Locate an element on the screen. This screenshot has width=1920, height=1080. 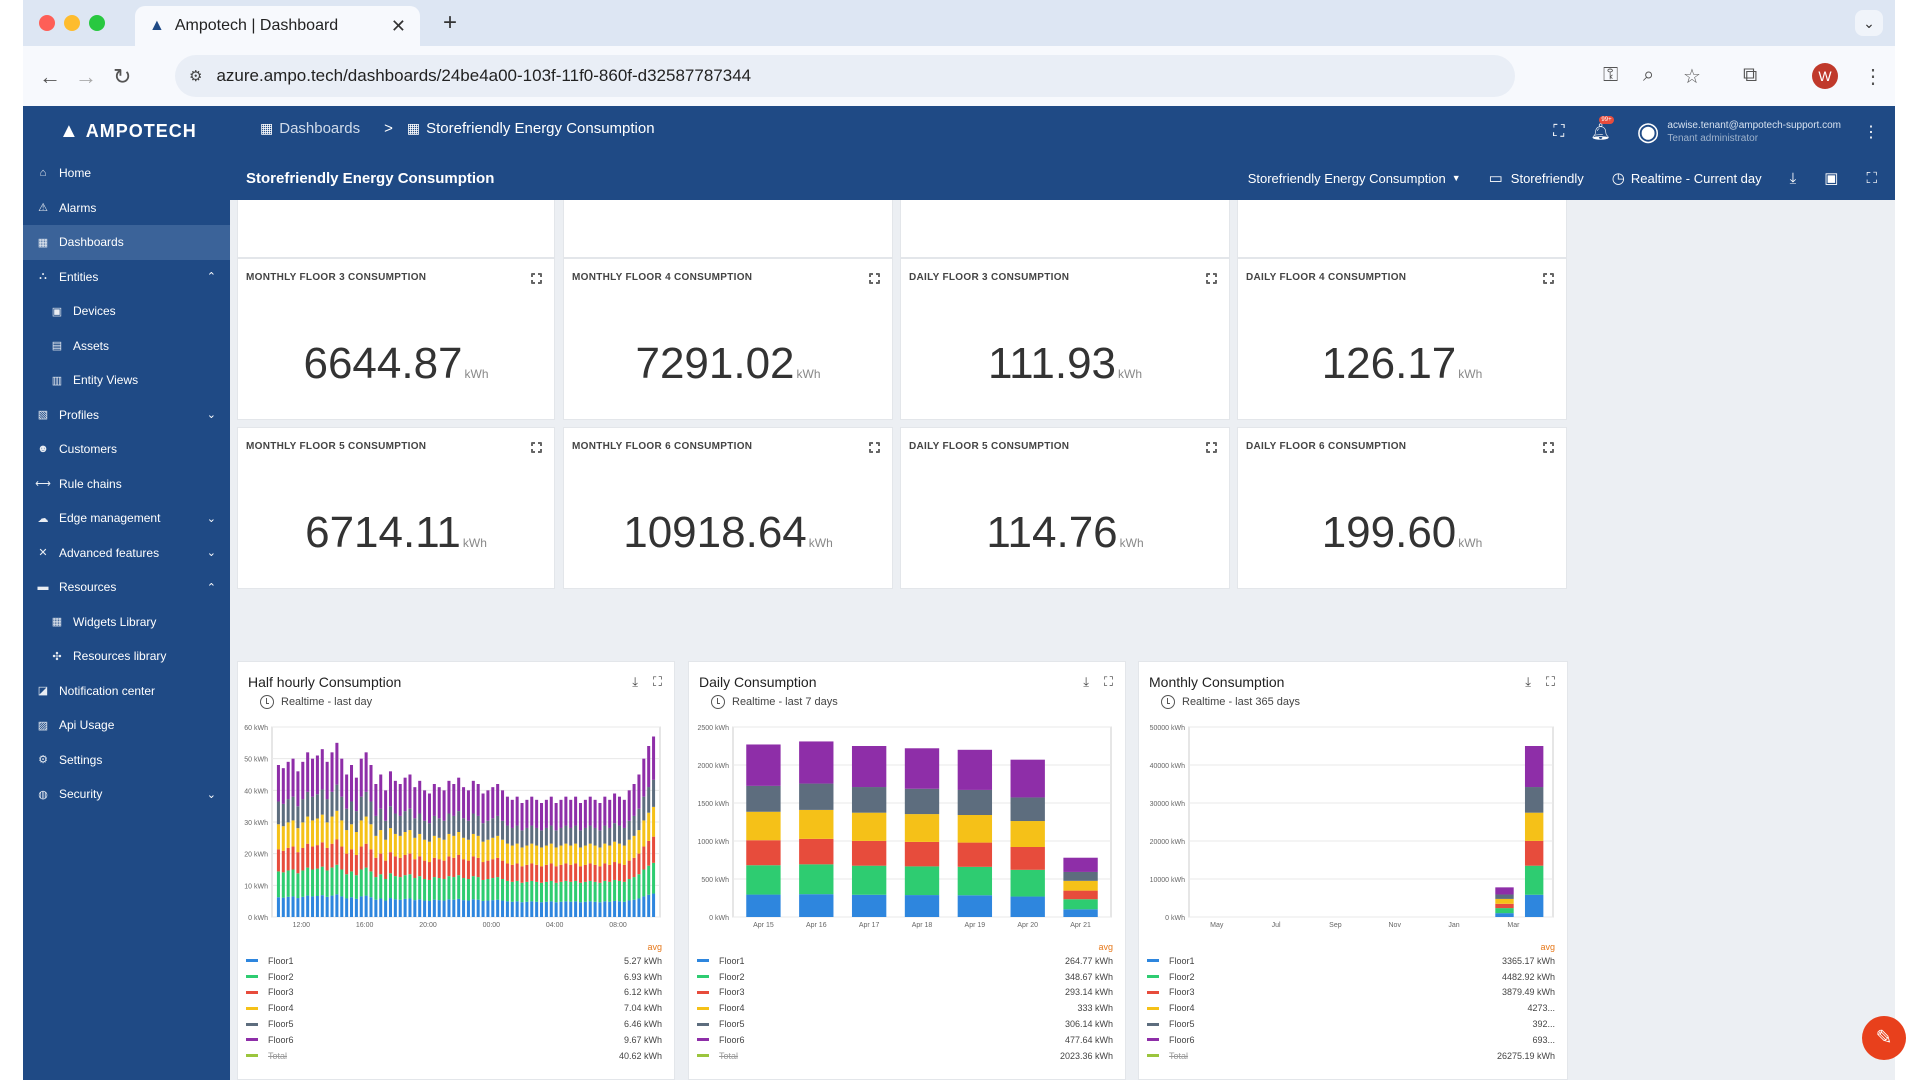
close-window-button is located at coordinates (47, 23).